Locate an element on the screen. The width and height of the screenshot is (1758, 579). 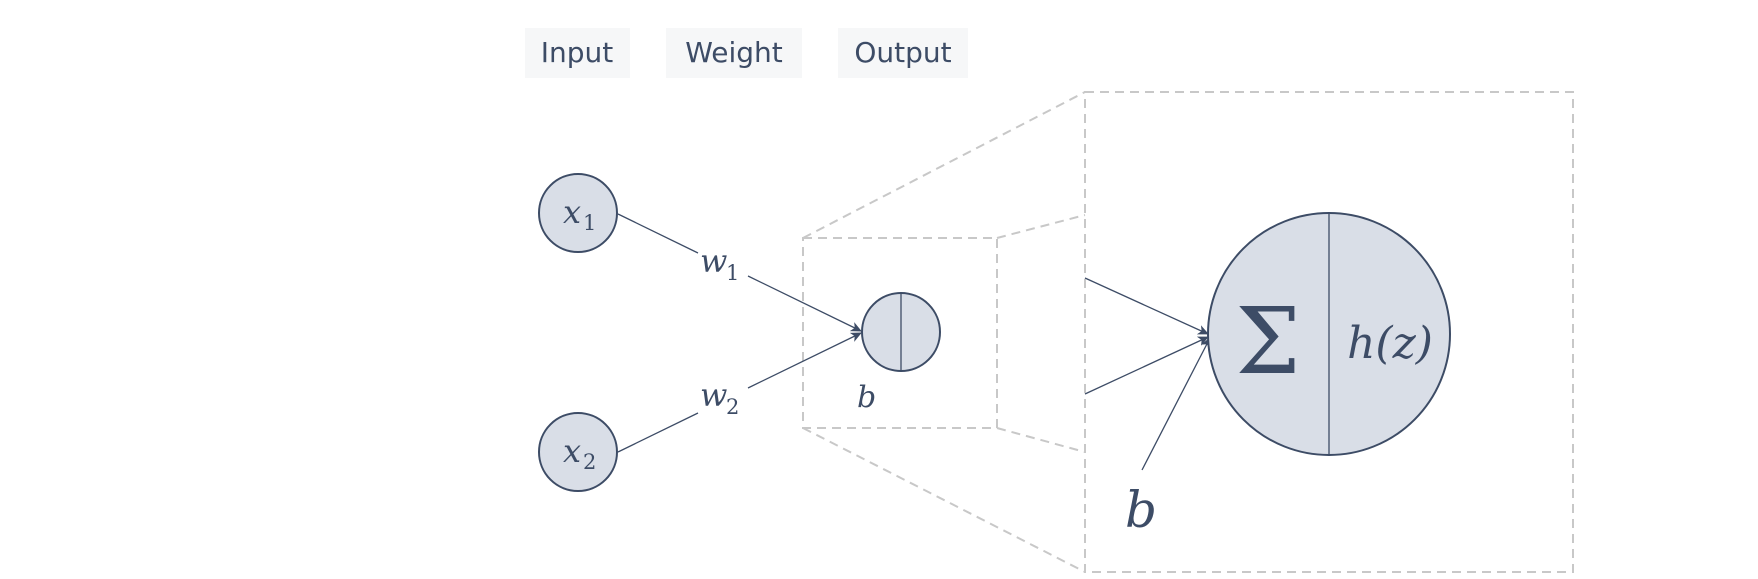
weight-label-w2: w 2 is located at coordinates (719, 397).